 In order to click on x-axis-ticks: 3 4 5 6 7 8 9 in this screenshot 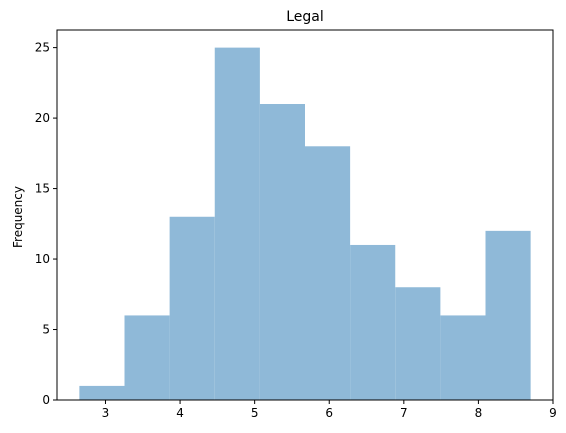, I will do `click(329, 410)`.